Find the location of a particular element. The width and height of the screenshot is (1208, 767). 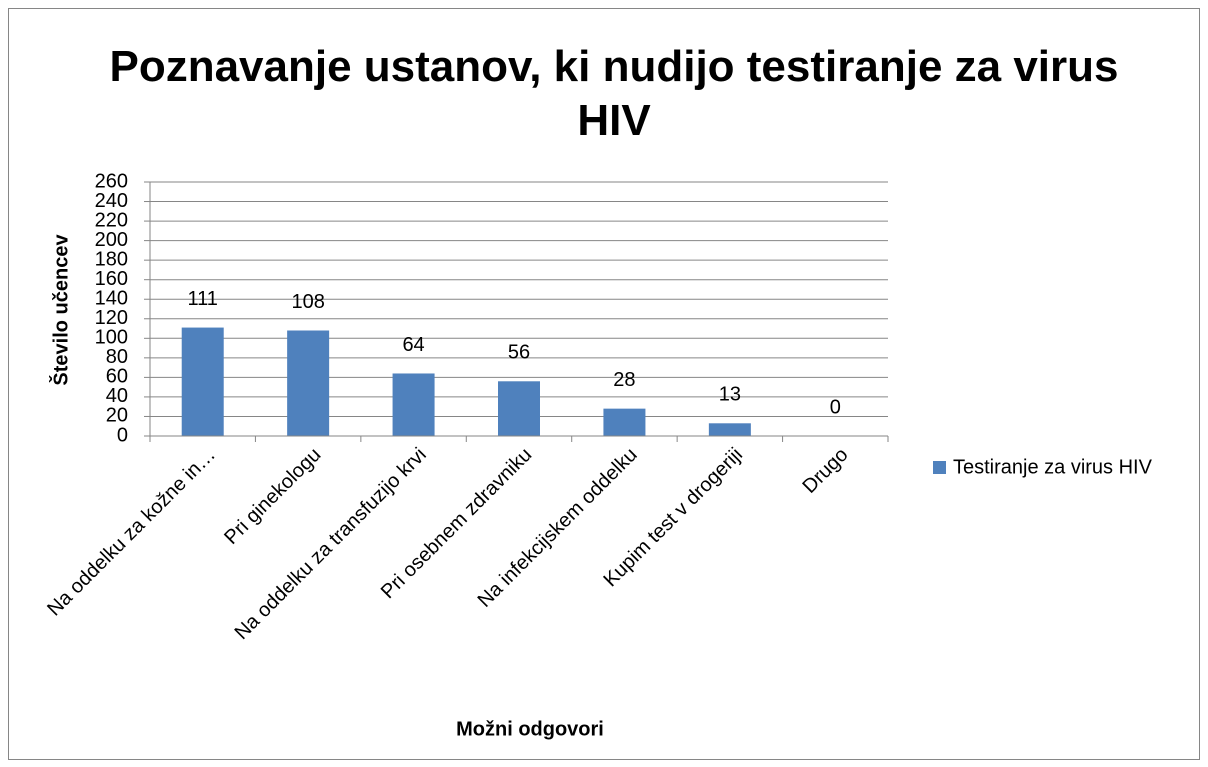

x-axis-label: Možni odgovori is located at coordinates (530, 729).